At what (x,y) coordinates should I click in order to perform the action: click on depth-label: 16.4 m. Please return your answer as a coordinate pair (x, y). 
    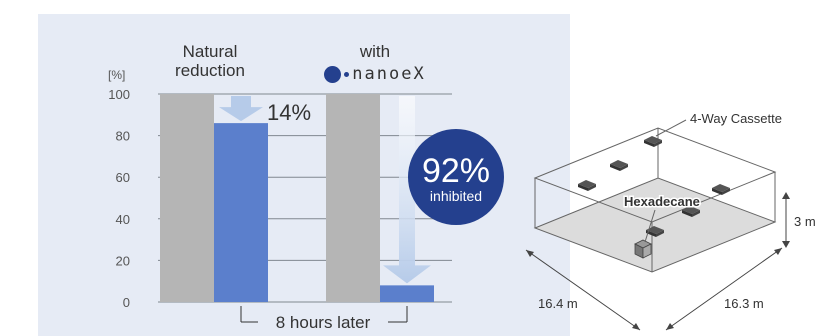
    Looking at the image, I should click on (558, 303).